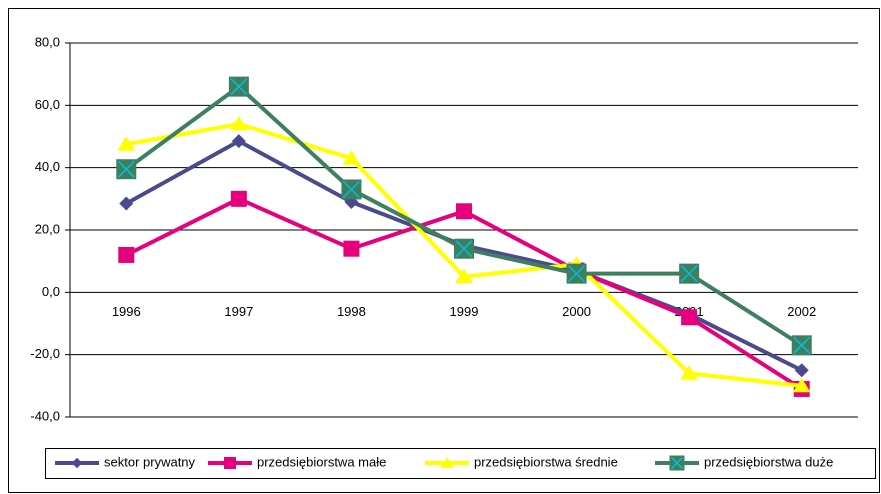 Image resolution: width=881 pixels, height=494 pixels. I want to click on y-tick-label: 80,0, so click(47, 41).